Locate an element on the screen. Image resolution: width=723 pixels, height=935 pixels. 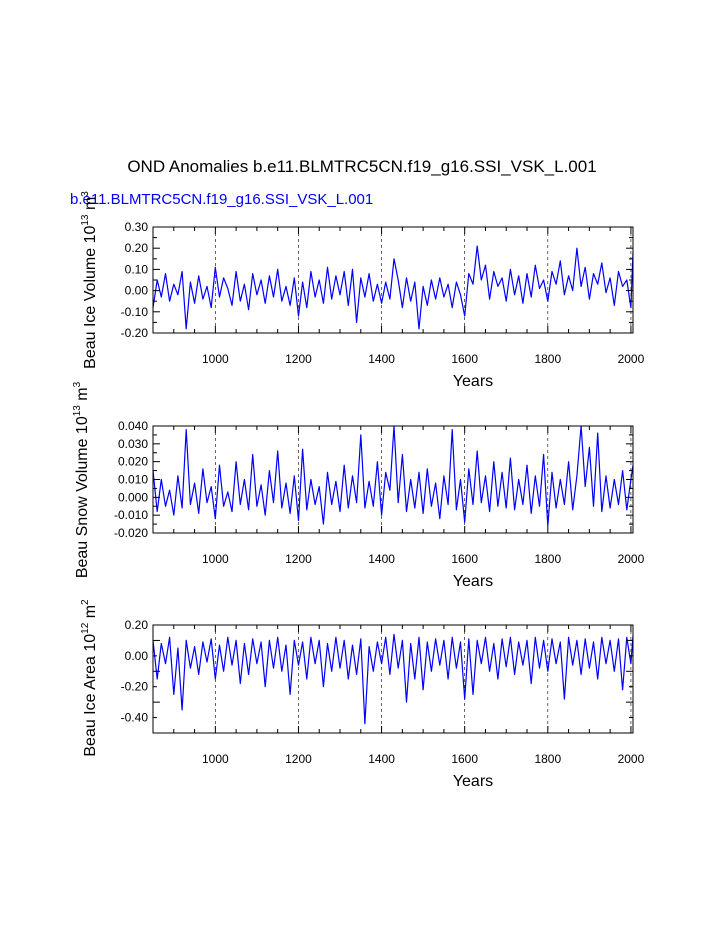
y-tick-label: 0.30 is located at coordinates (137, 227).